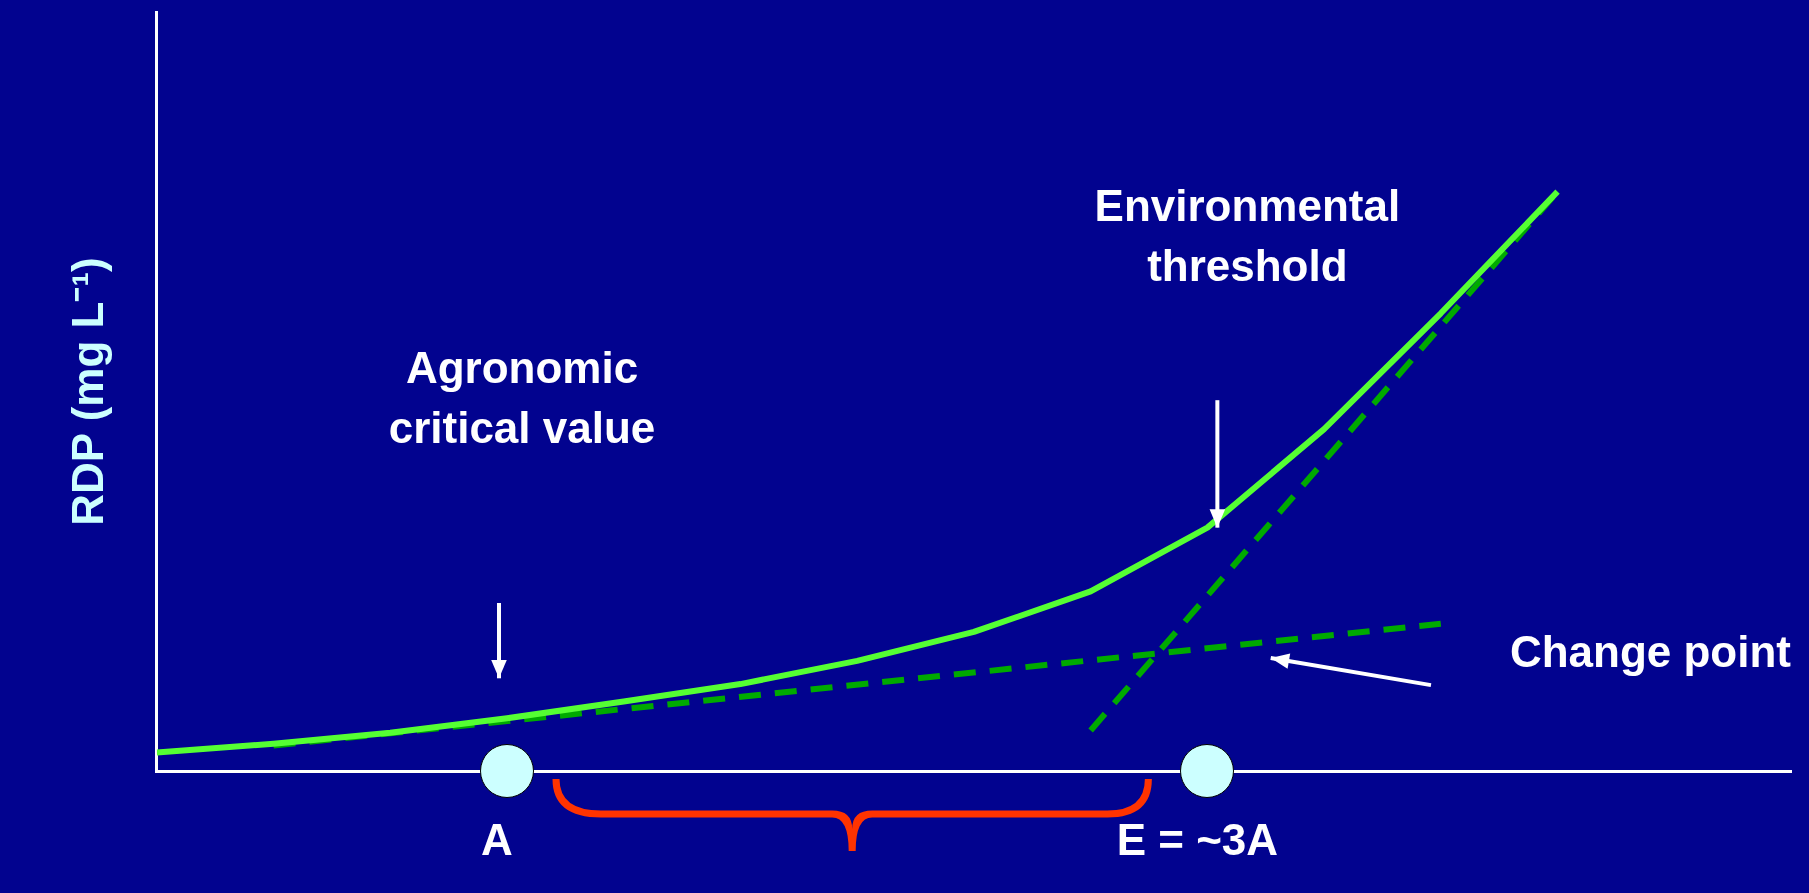 The image size is (1809, 893). I want to click on text: A, so click(497, 840).